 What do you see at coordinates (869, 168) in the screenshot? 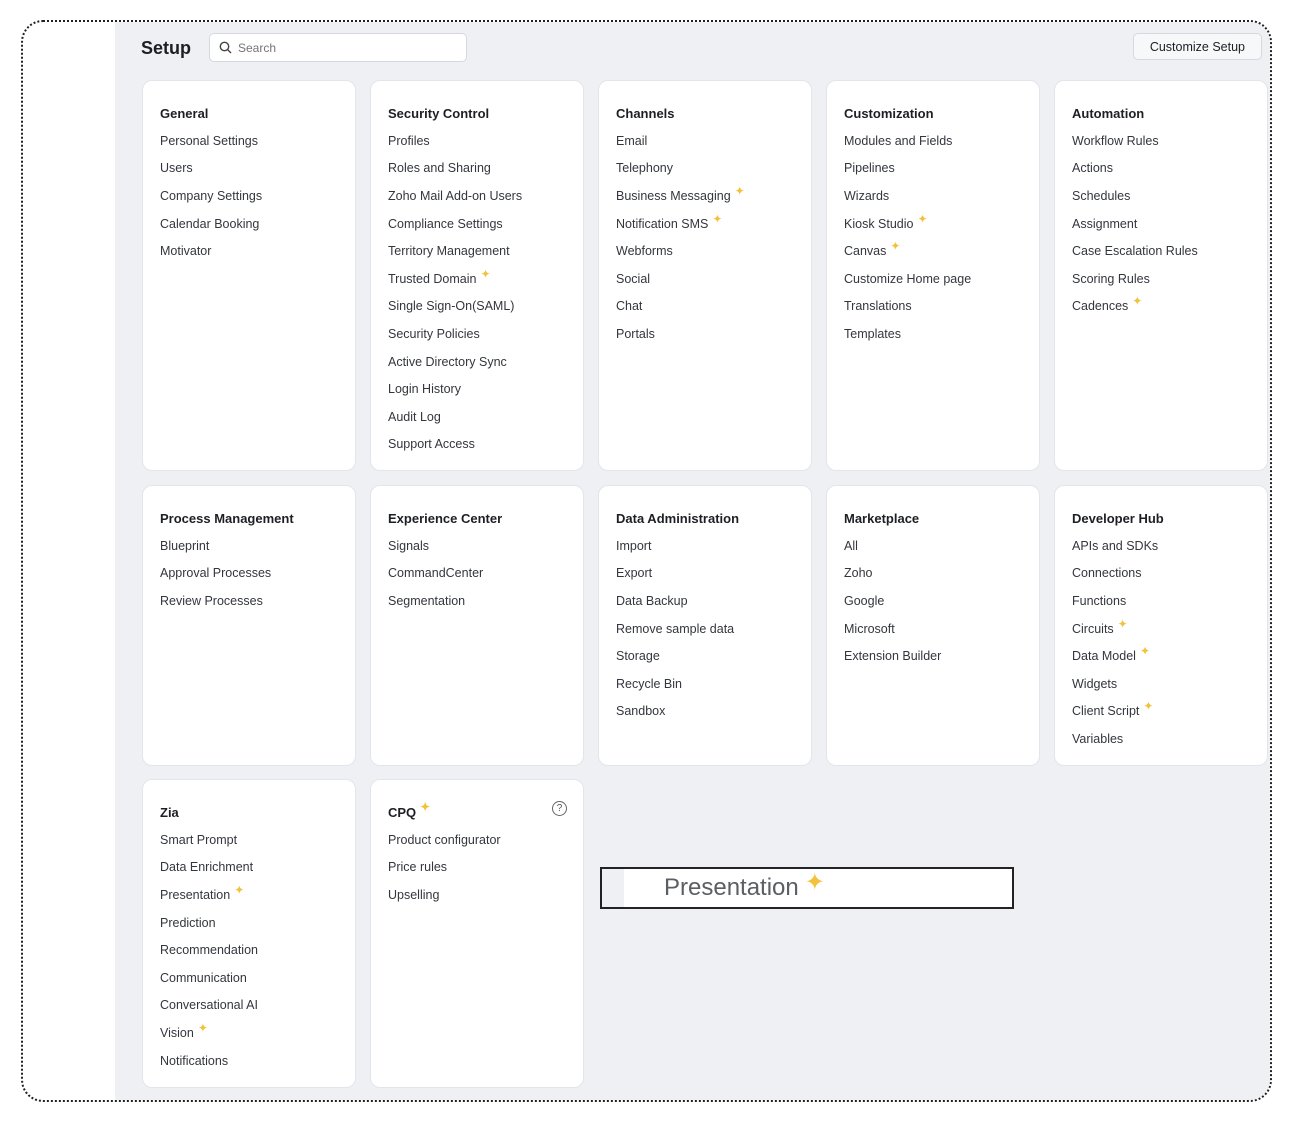
I see `setup-link-label: Pipelines` at bounding box center [869, 168].